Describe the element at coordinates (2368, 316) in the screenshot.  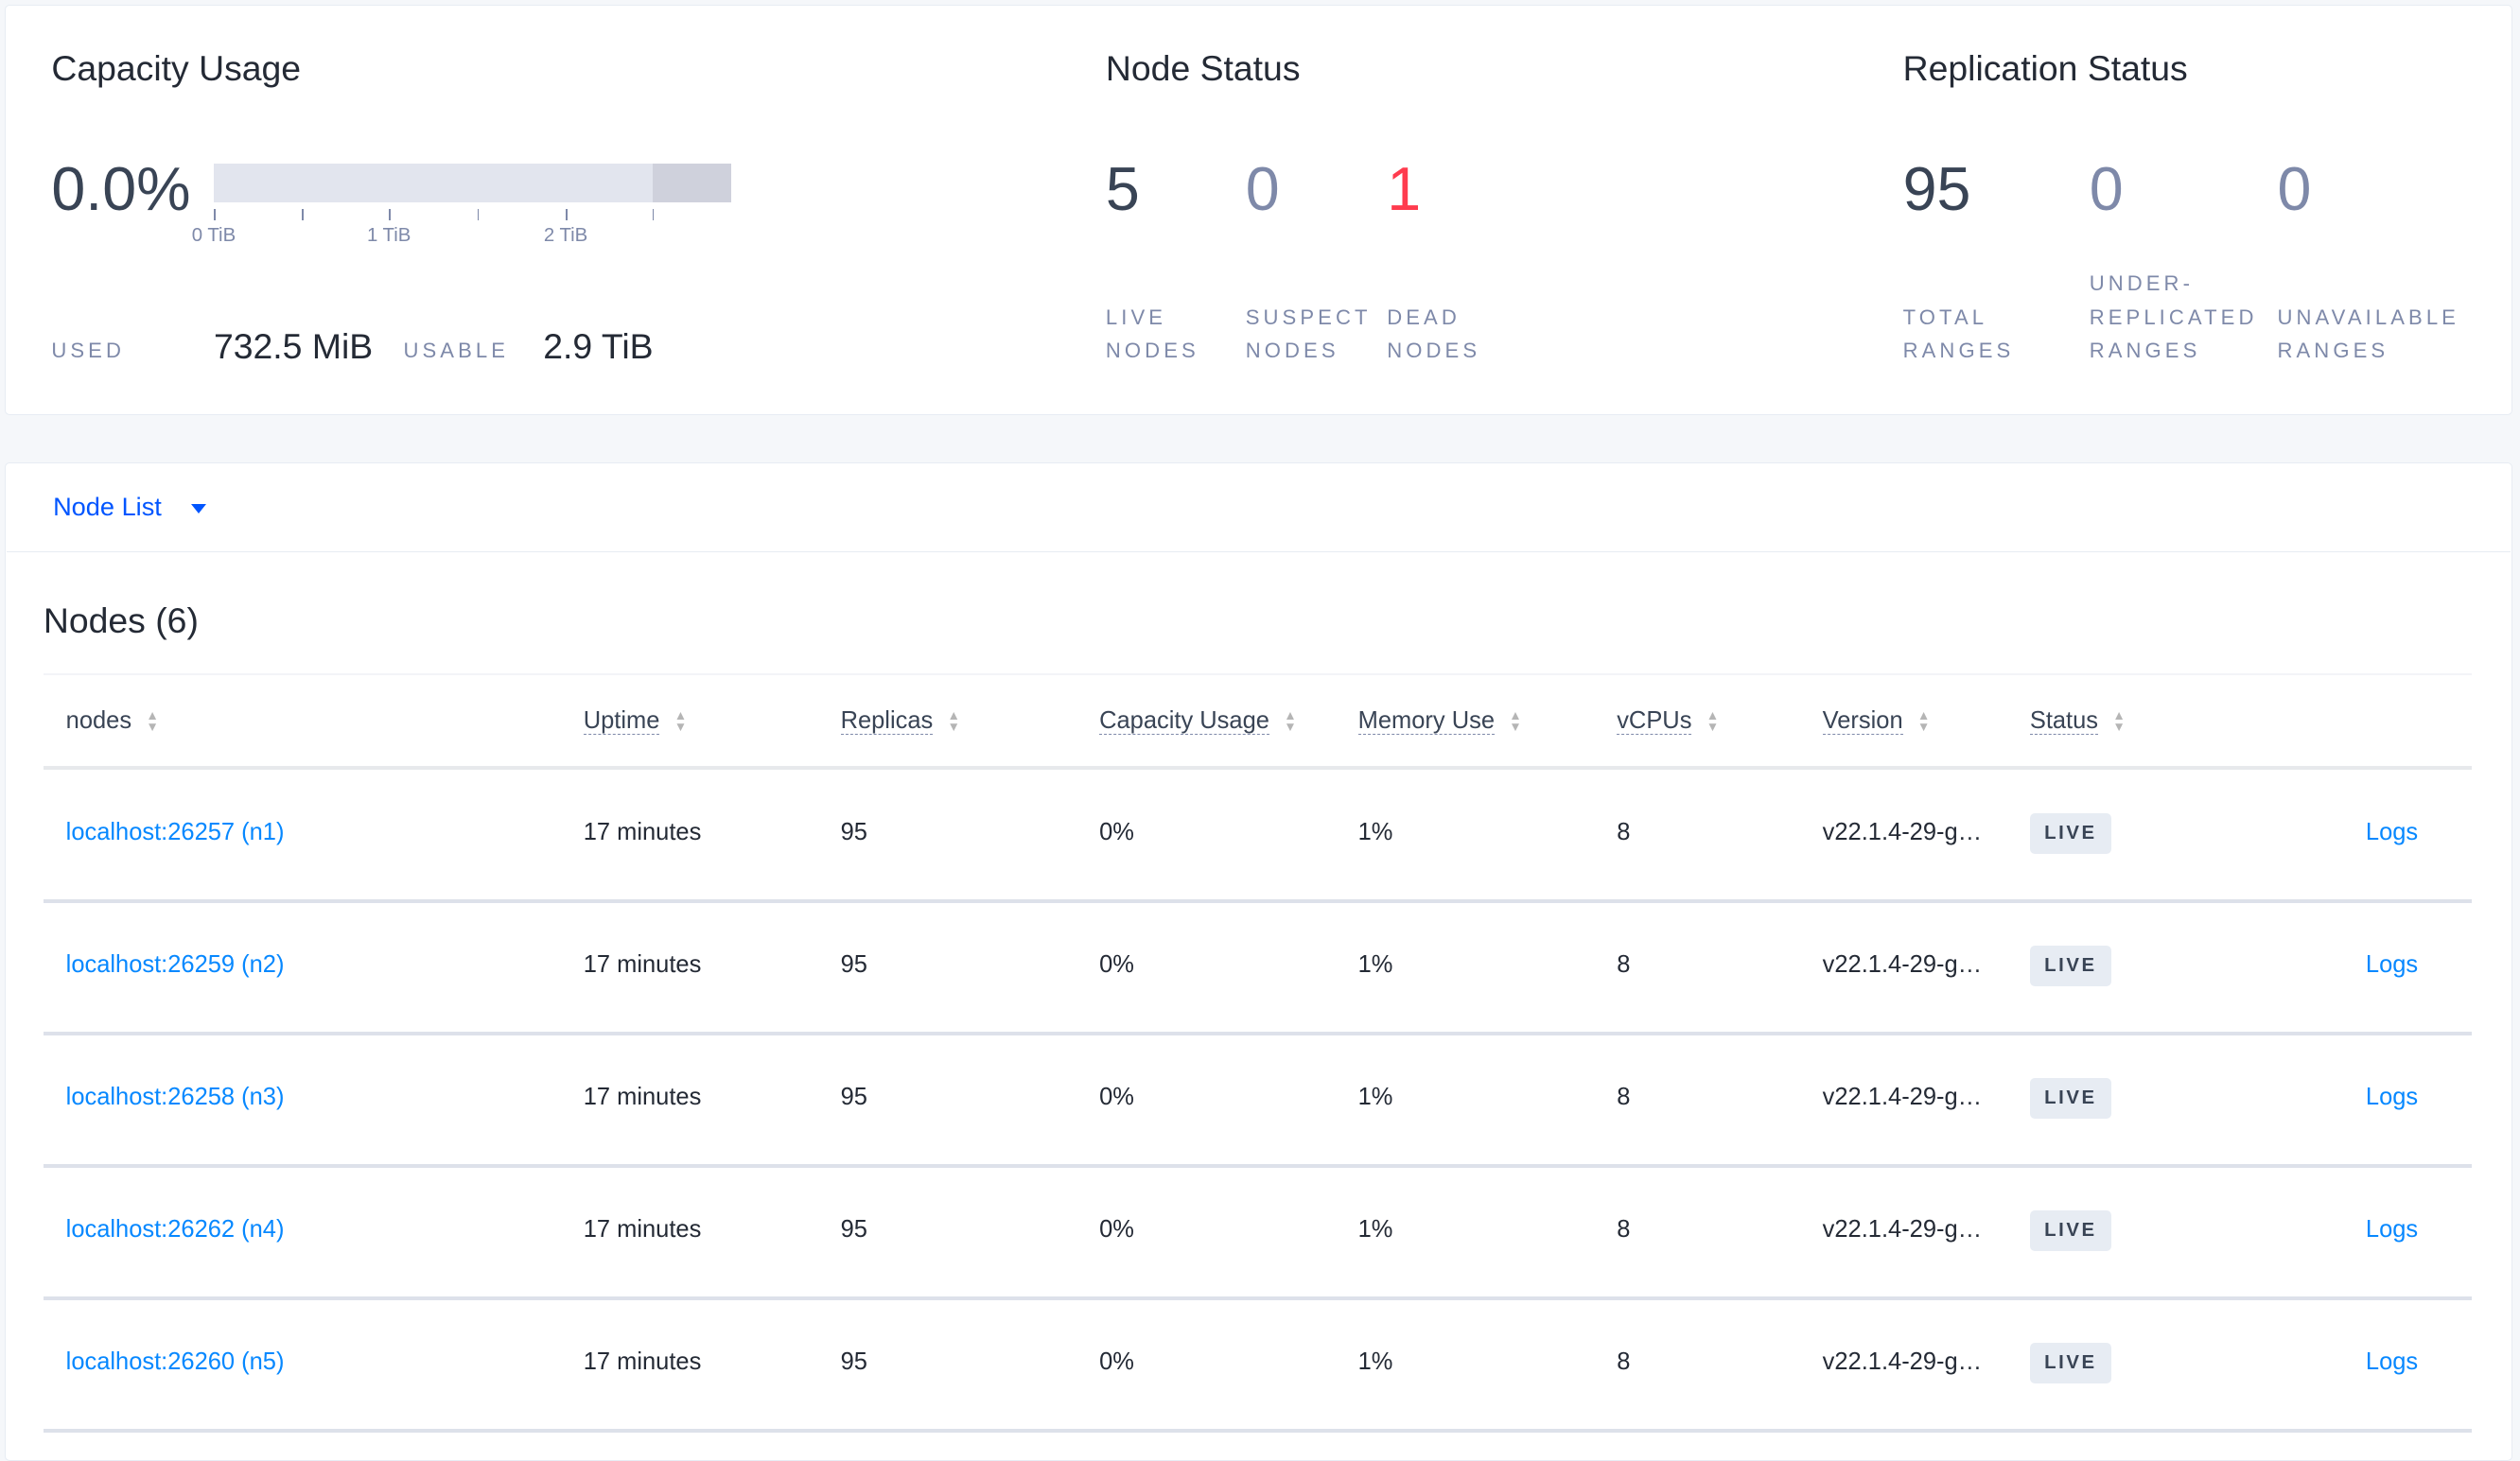
I see `label-line: UNAVAILABLE` at that location.